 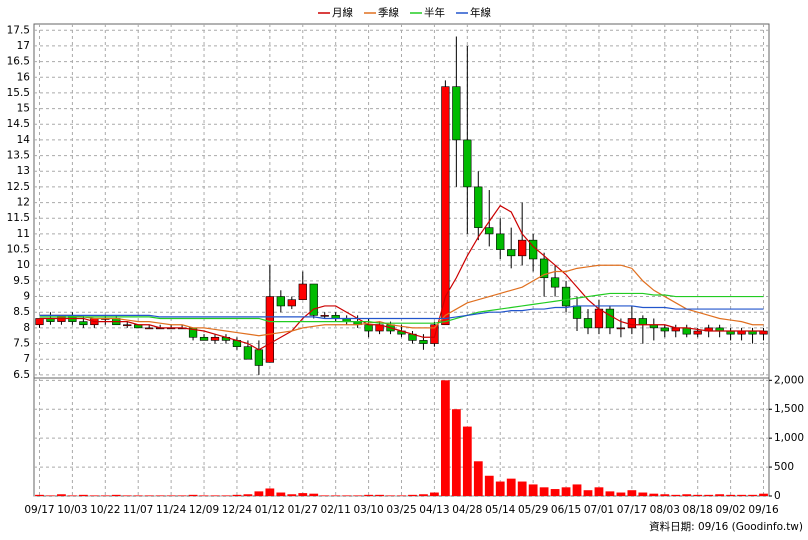 What do you see at coordinates (342, 12) in the screenshot?
I see `legend-label: 月線` at bounding box center [342, 12].